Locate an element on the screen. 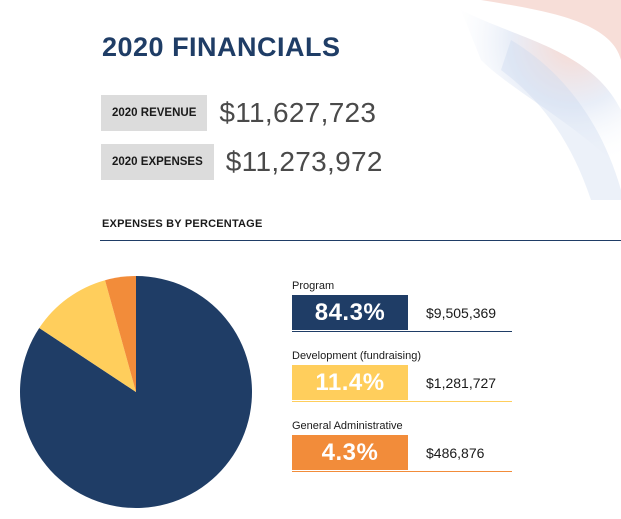  section-divider is located at coordinates (360, 240).